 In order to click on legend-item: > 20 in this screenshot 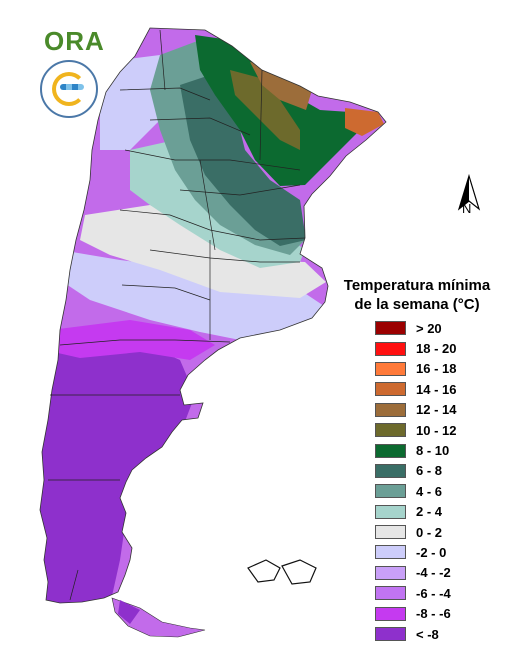, I will do `click(415, 328)`.